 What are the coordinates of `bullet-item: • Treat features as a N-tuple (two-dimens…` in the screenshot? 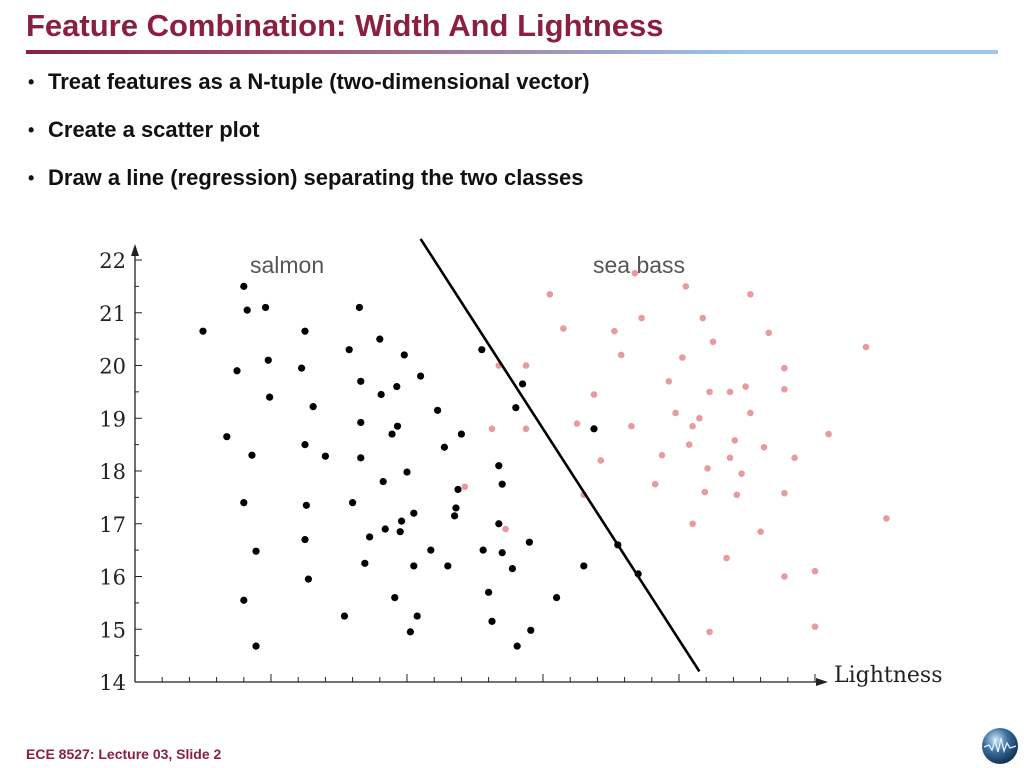 It's located at (309, 92).